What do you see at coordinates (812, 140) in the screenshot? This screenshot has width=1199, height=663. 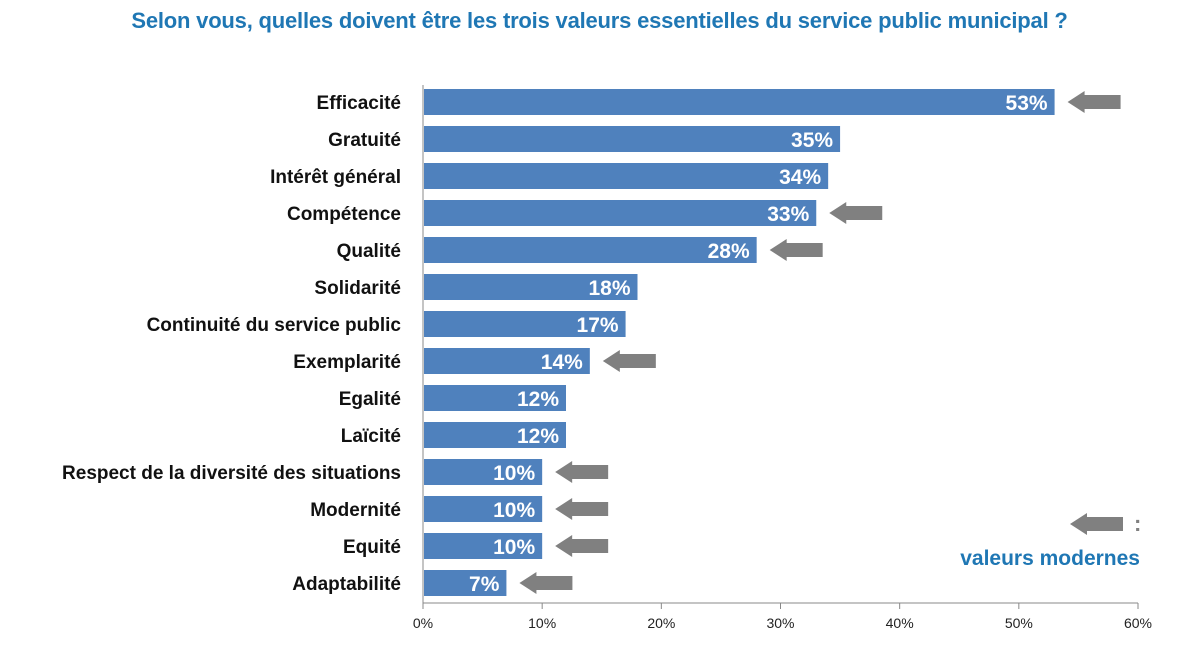 I see `value-label-gratuite: 35%` at bounding box center [812, 140].